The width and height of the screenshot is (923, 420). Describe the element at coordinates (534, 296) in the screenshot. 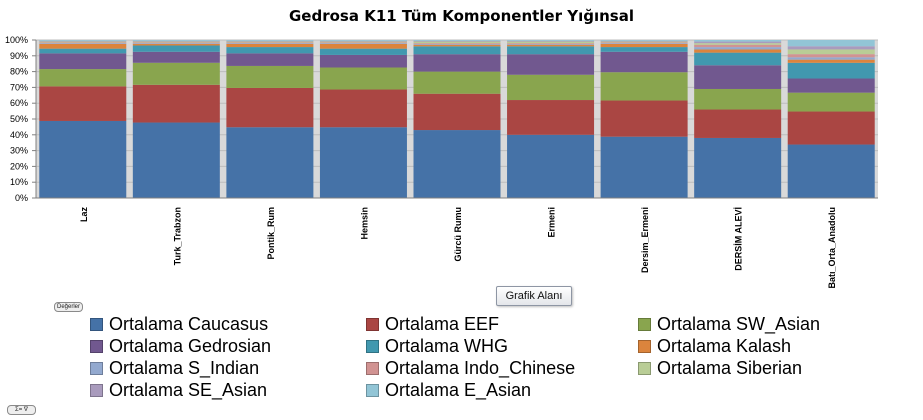

I see `chart-area-tooltip: Grafik Alanı` at that location.